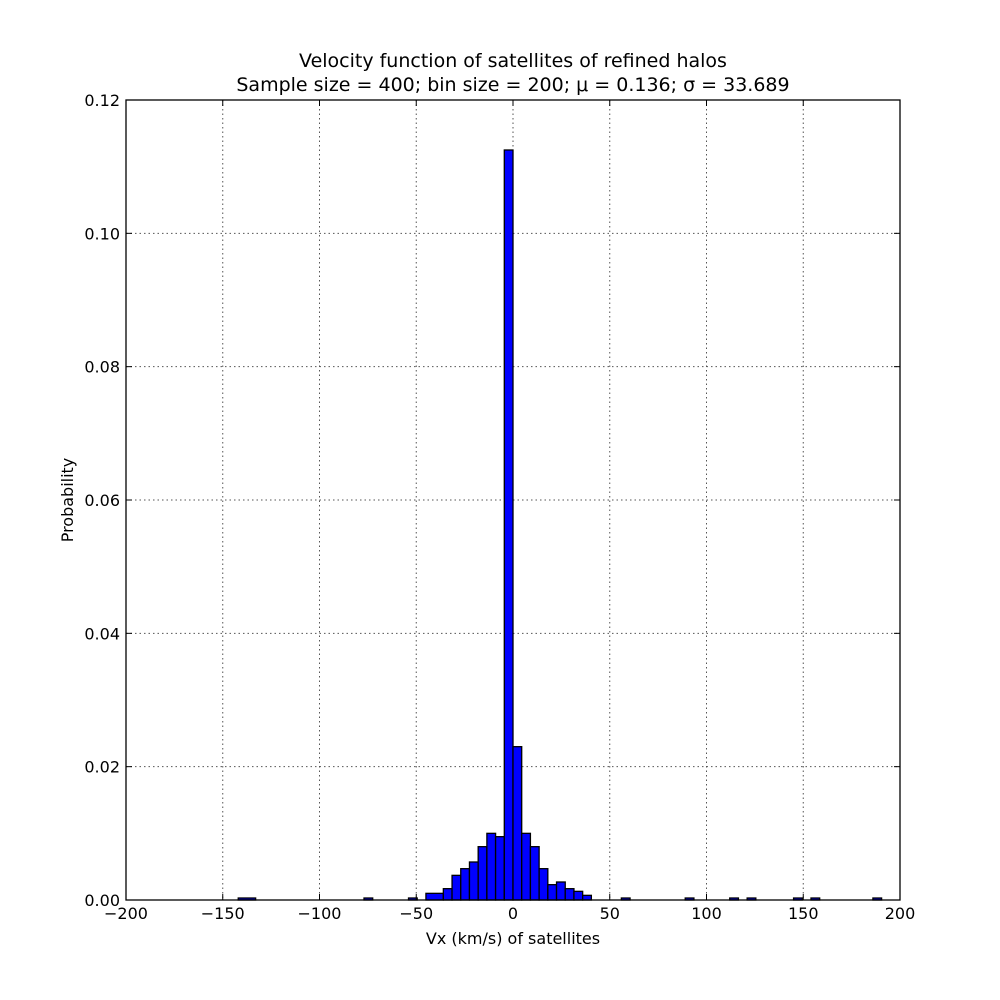  I want to click on y-tick-label: 0.10, so click(102, 233).